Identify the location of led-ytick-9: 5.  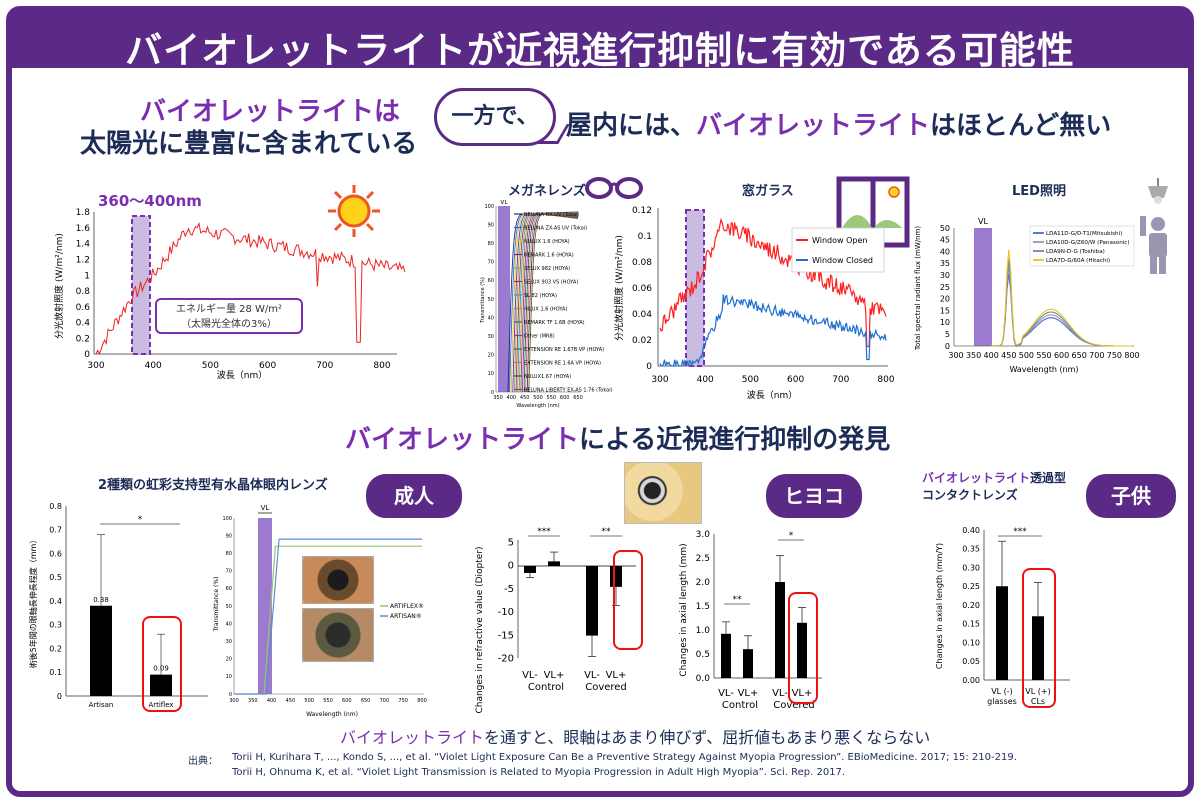
(947, 334).